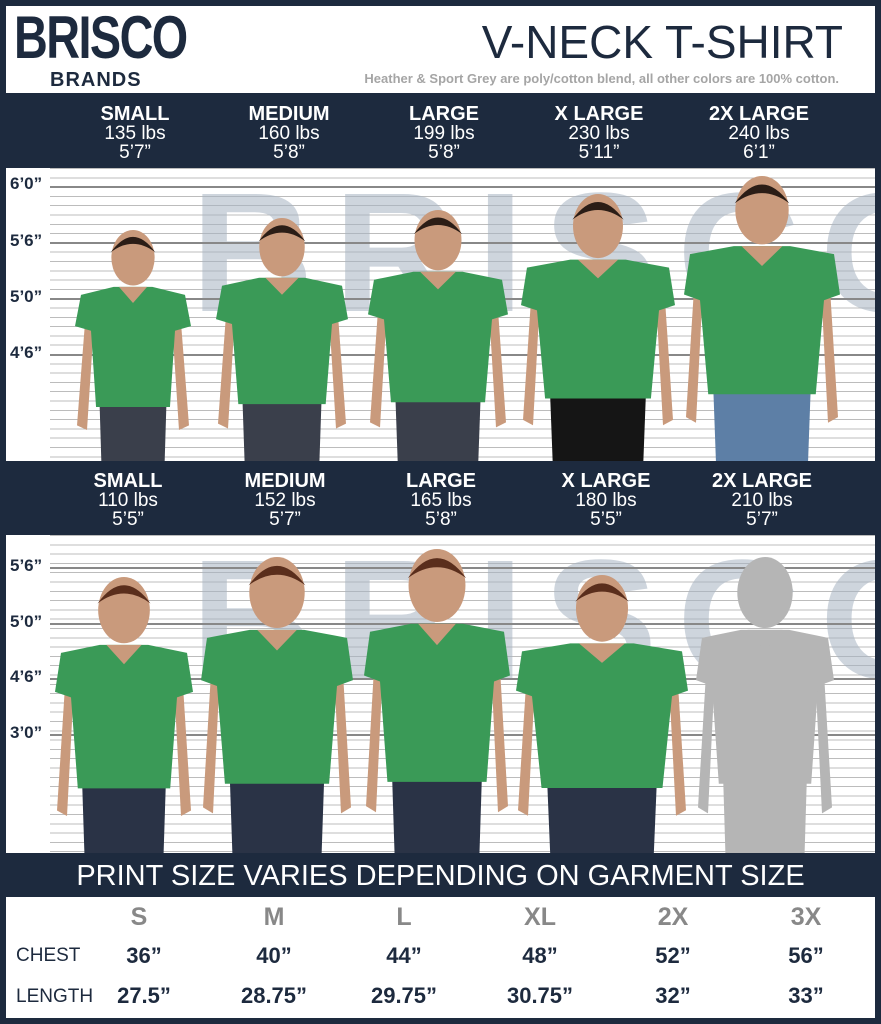 The height and width of the screenshot is (1024, 881). What do you see at coordinates (144, 995) in the screenshot?
I see `cell: 27.5”` at bounding box center [144, 995].